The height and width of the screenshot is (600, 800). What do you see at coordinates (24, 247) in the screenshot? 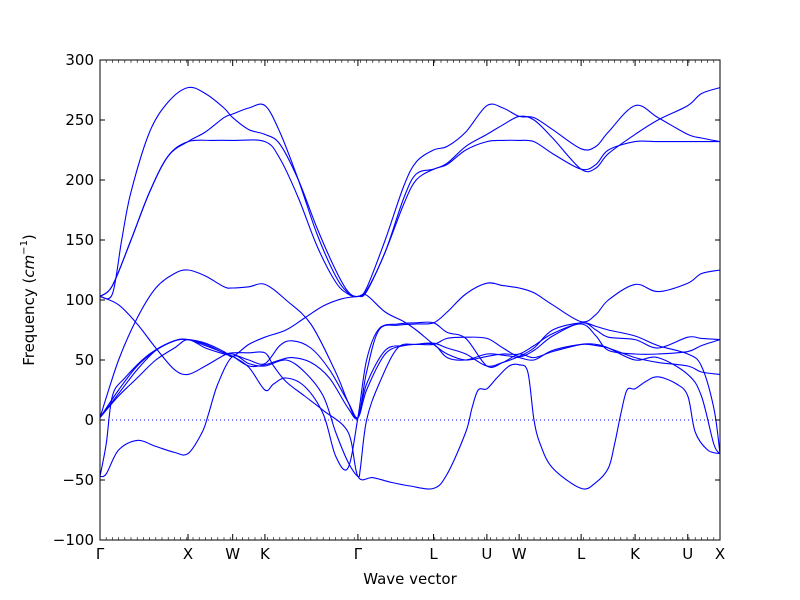
I see `y-axis-label-exponent: −1` at bounding box center [24, 247].